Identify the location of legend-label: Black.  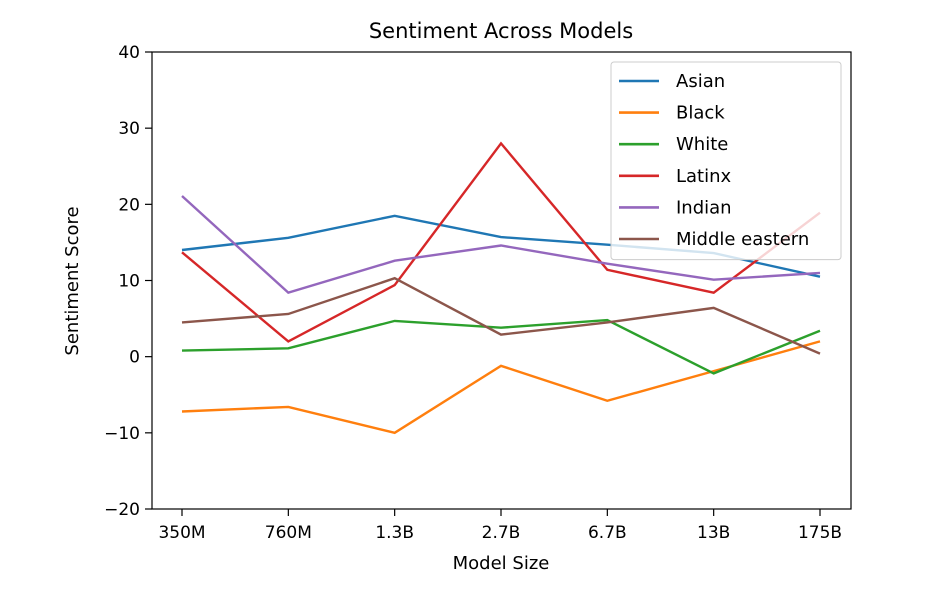
(700, 113).